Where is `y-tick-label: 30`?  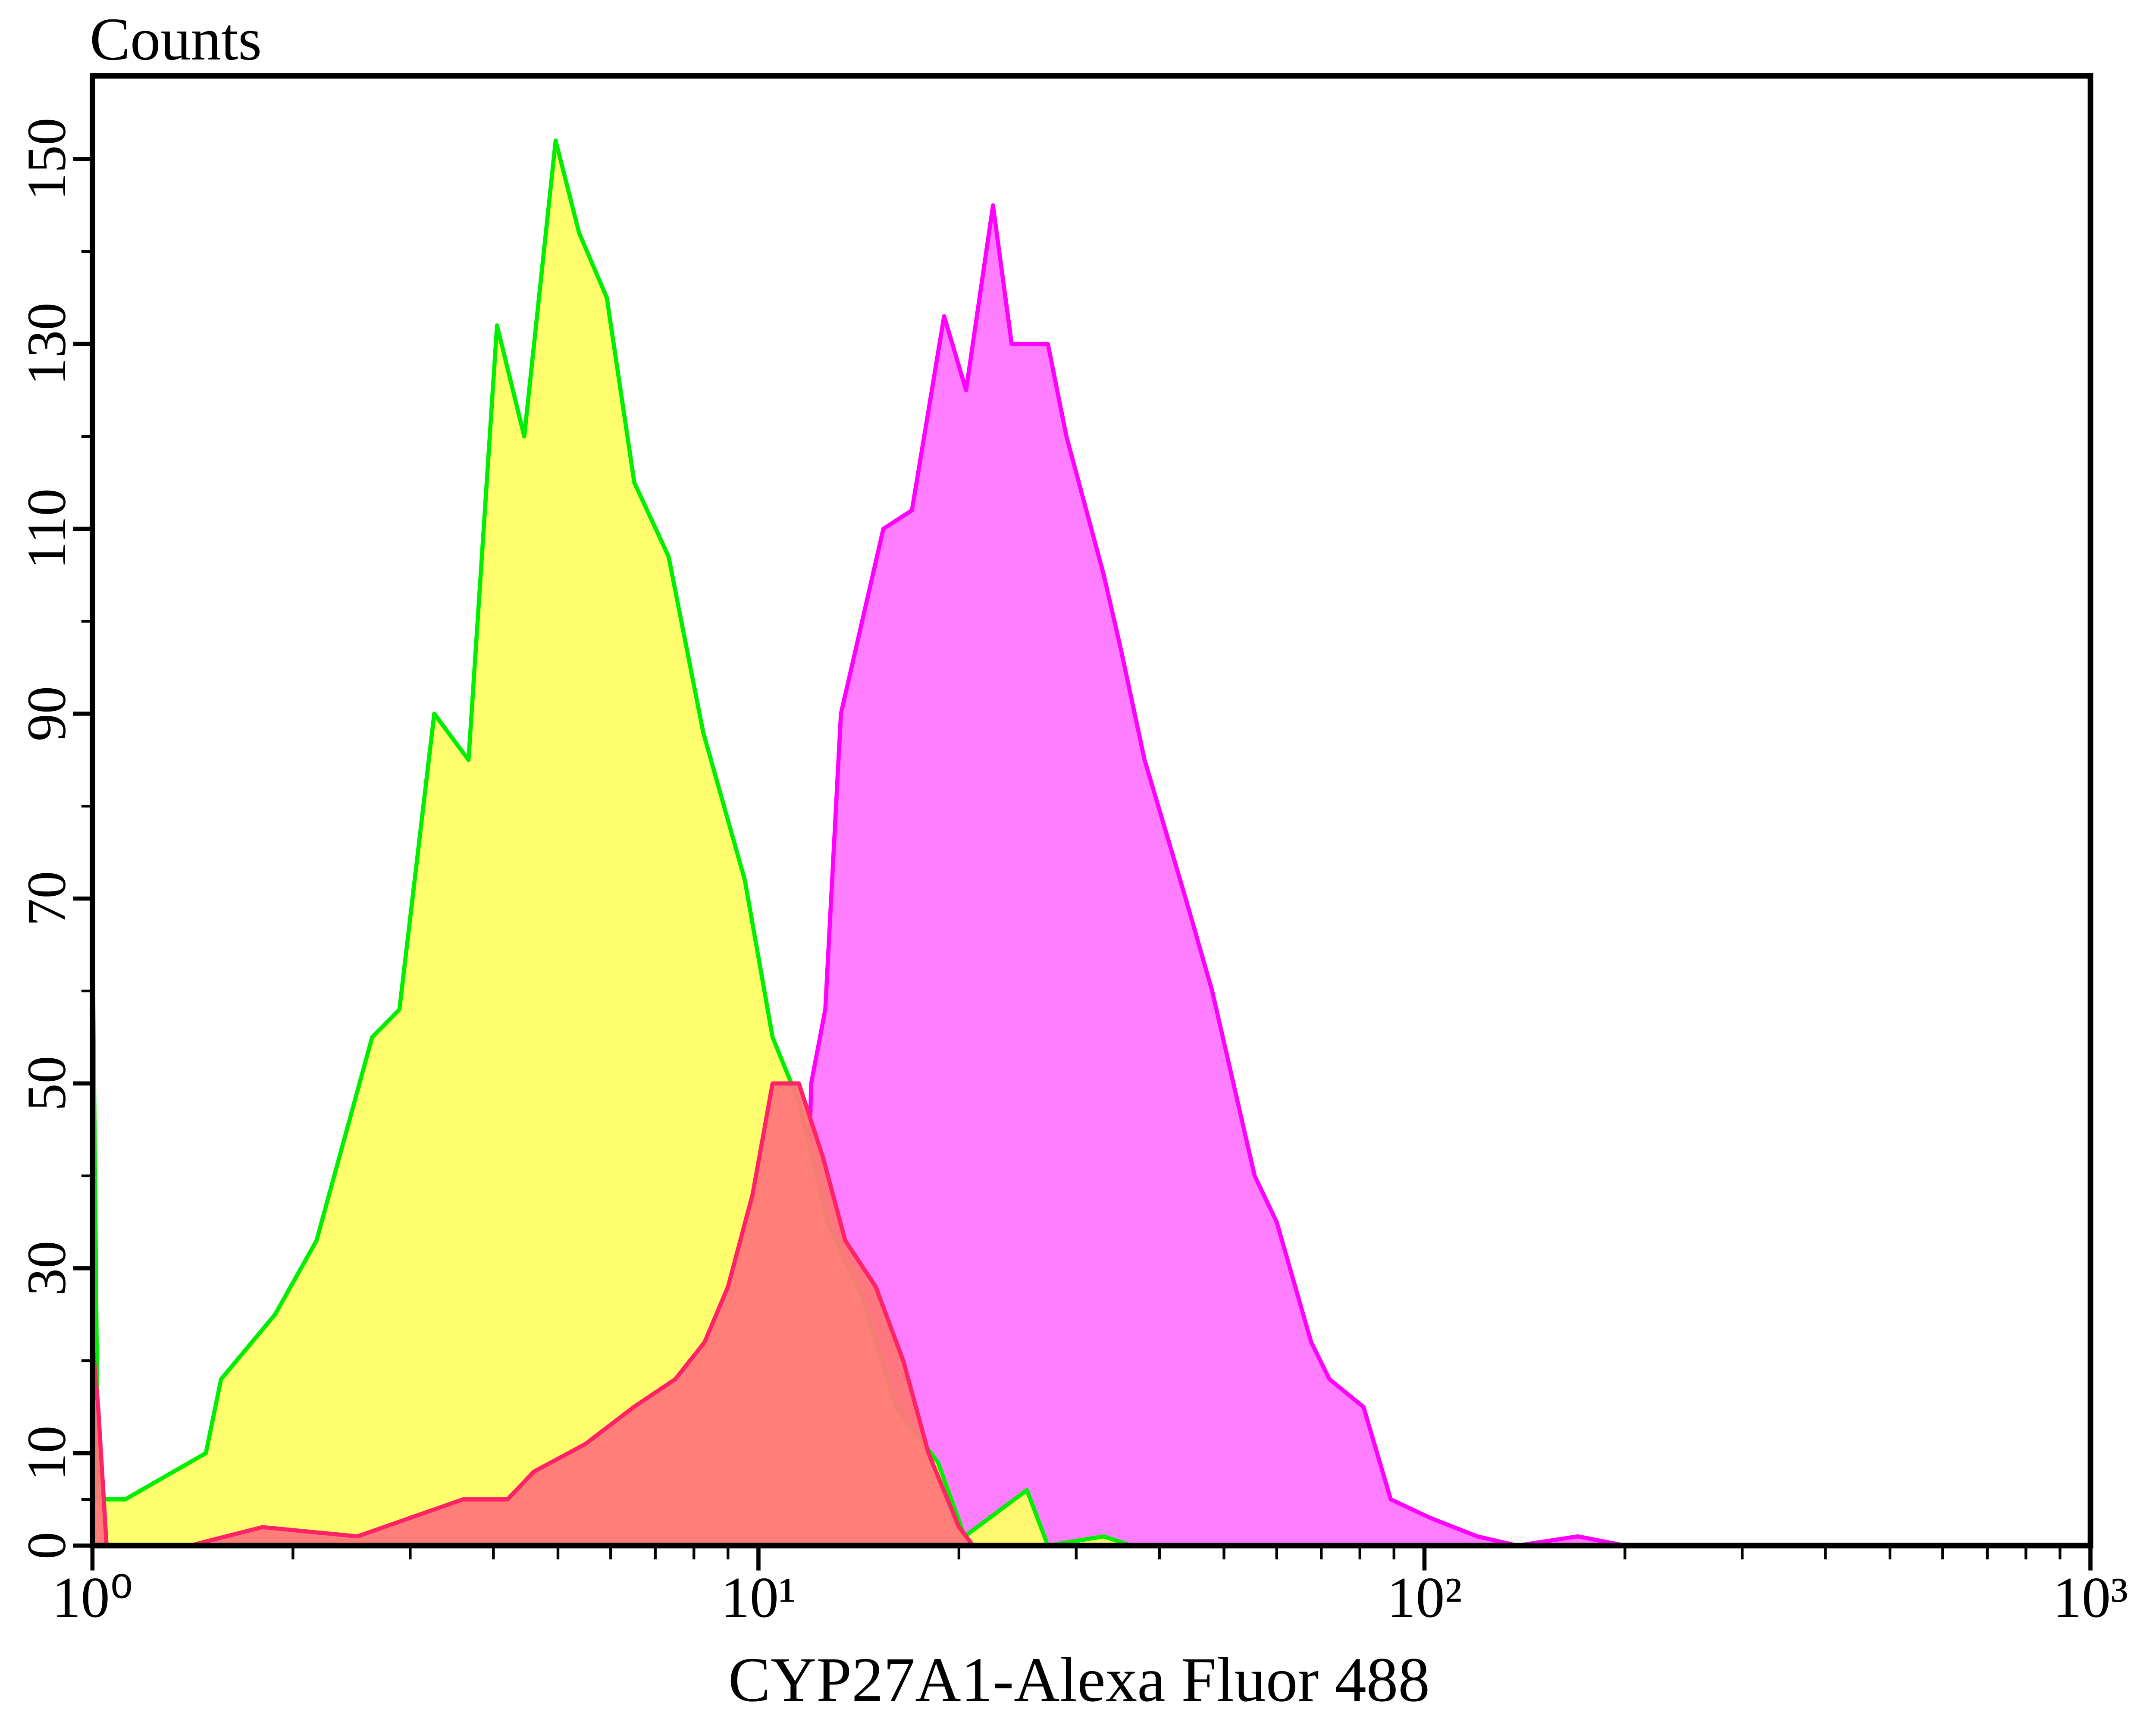
y-tick-label: 30 is located at coordinates (46, 1269).